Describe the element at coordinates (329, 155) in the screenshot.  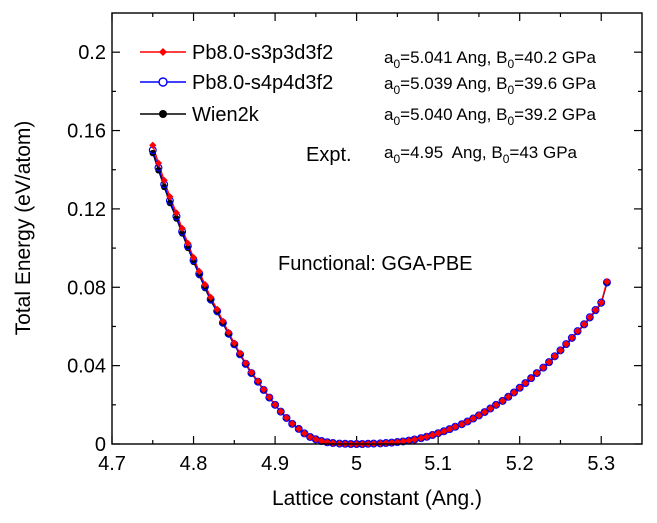
I see `expt-label: Expt.` at that location.